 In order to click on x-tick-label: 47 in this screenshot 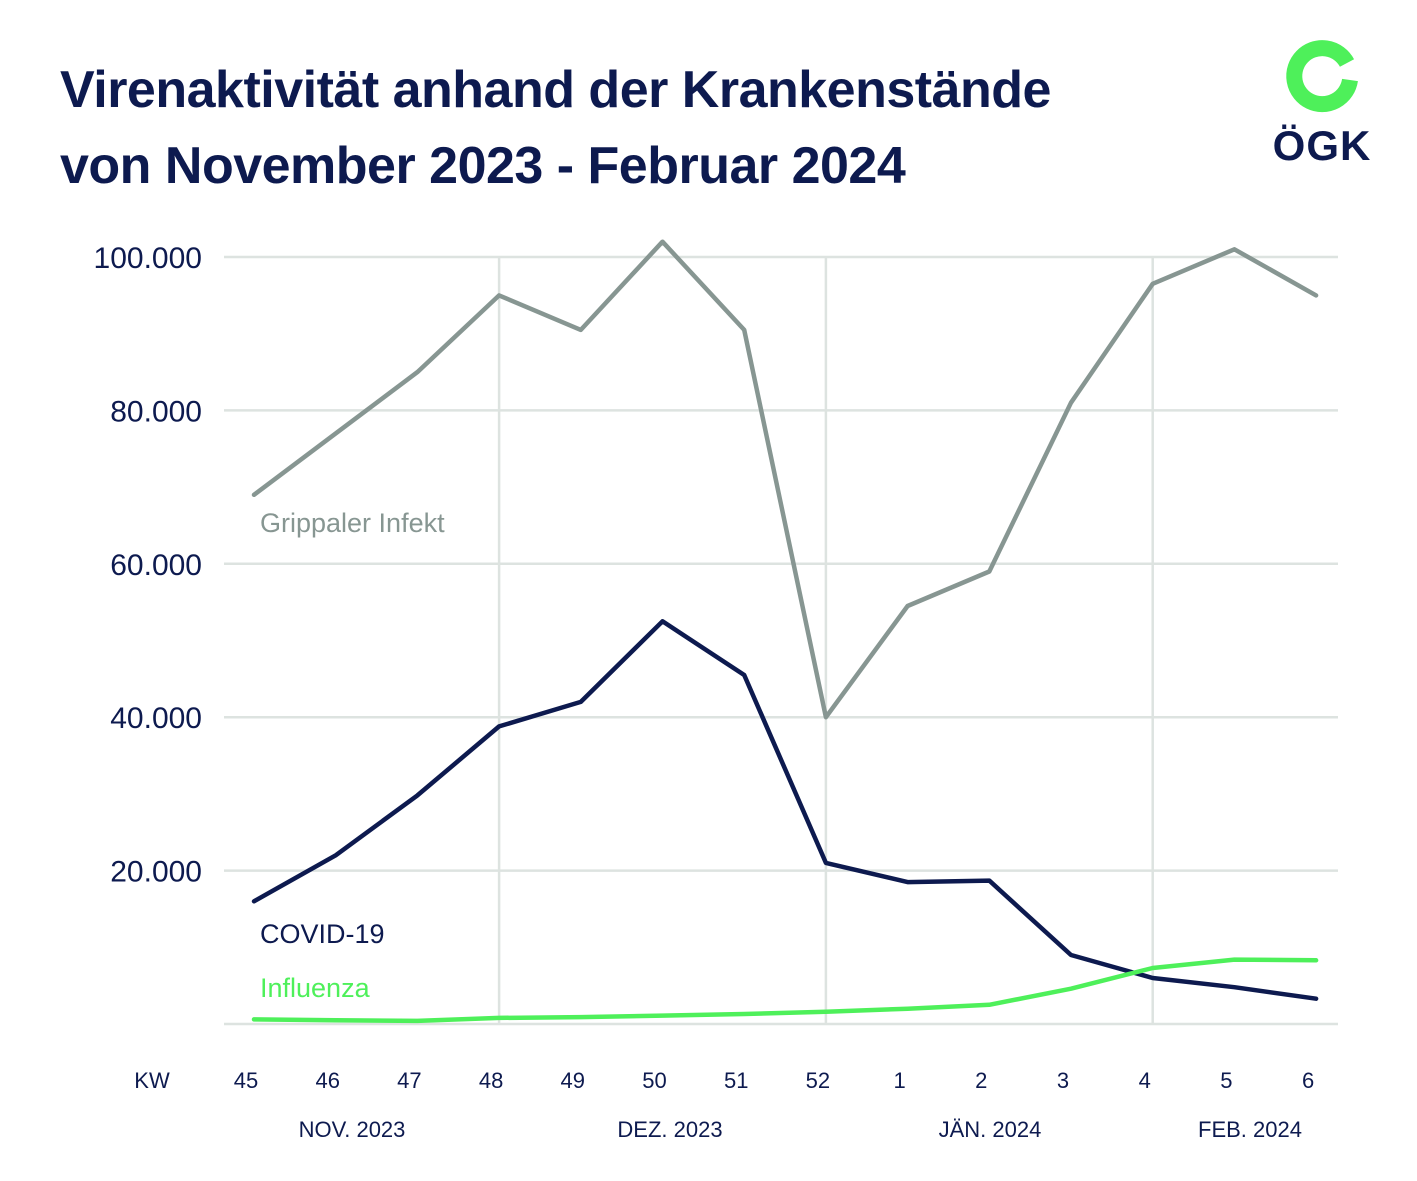, I will do `click(409, 1080)`.